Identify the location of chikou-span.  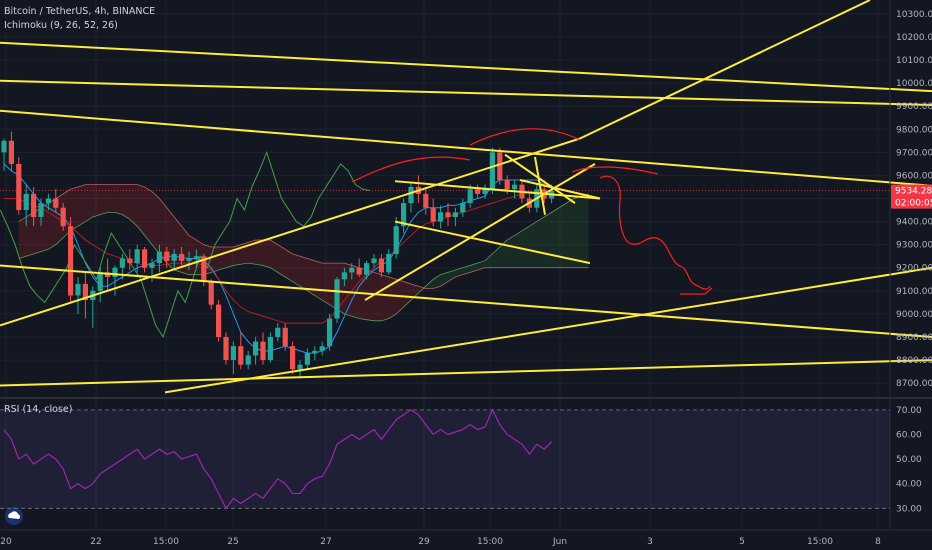
(185, 244).